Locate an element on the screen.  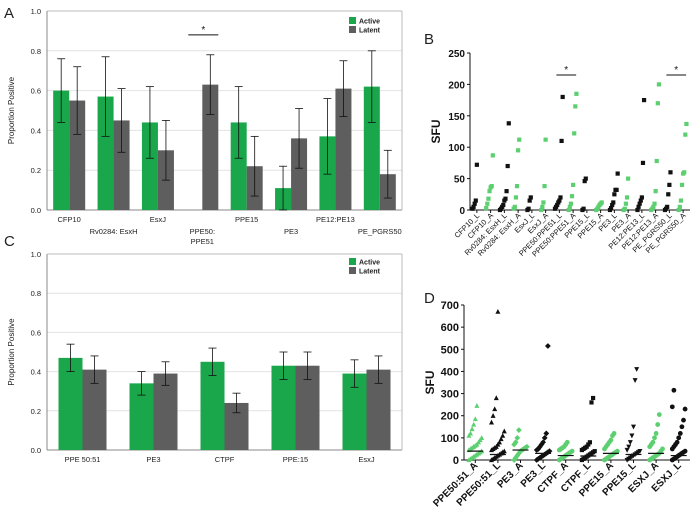
legend-swatch-latent is located at coordinates (352, 270).